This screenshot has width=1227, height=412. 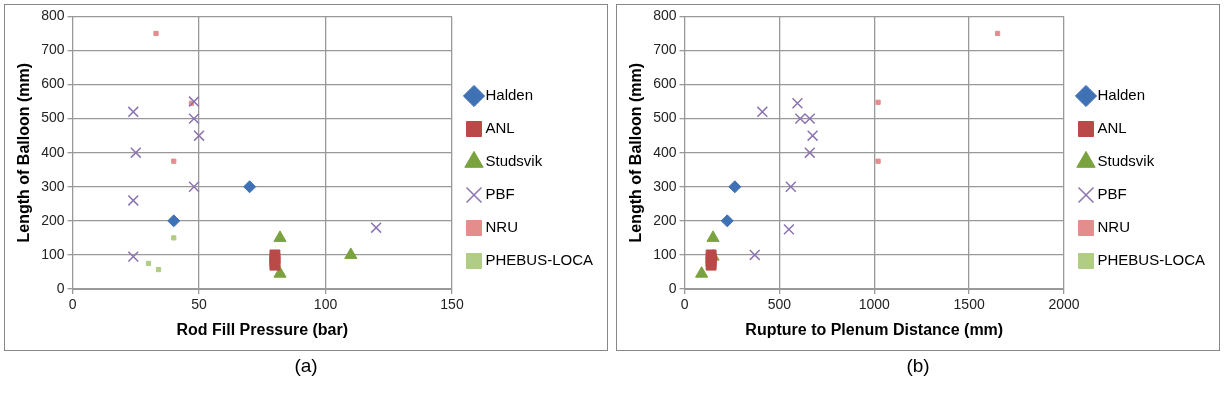 I want to click on x-tick-label: 50, so click(x=199, y=304).